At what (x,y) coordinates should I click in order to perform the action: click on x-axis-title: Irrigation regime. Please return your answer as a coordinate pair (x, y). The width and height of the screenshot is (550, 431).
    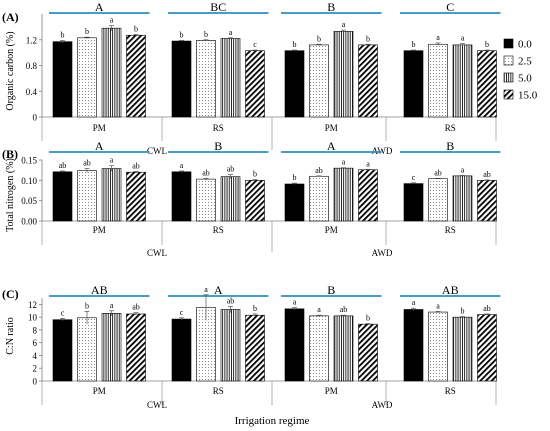
    Looking at the image, I should click on (272, 421).